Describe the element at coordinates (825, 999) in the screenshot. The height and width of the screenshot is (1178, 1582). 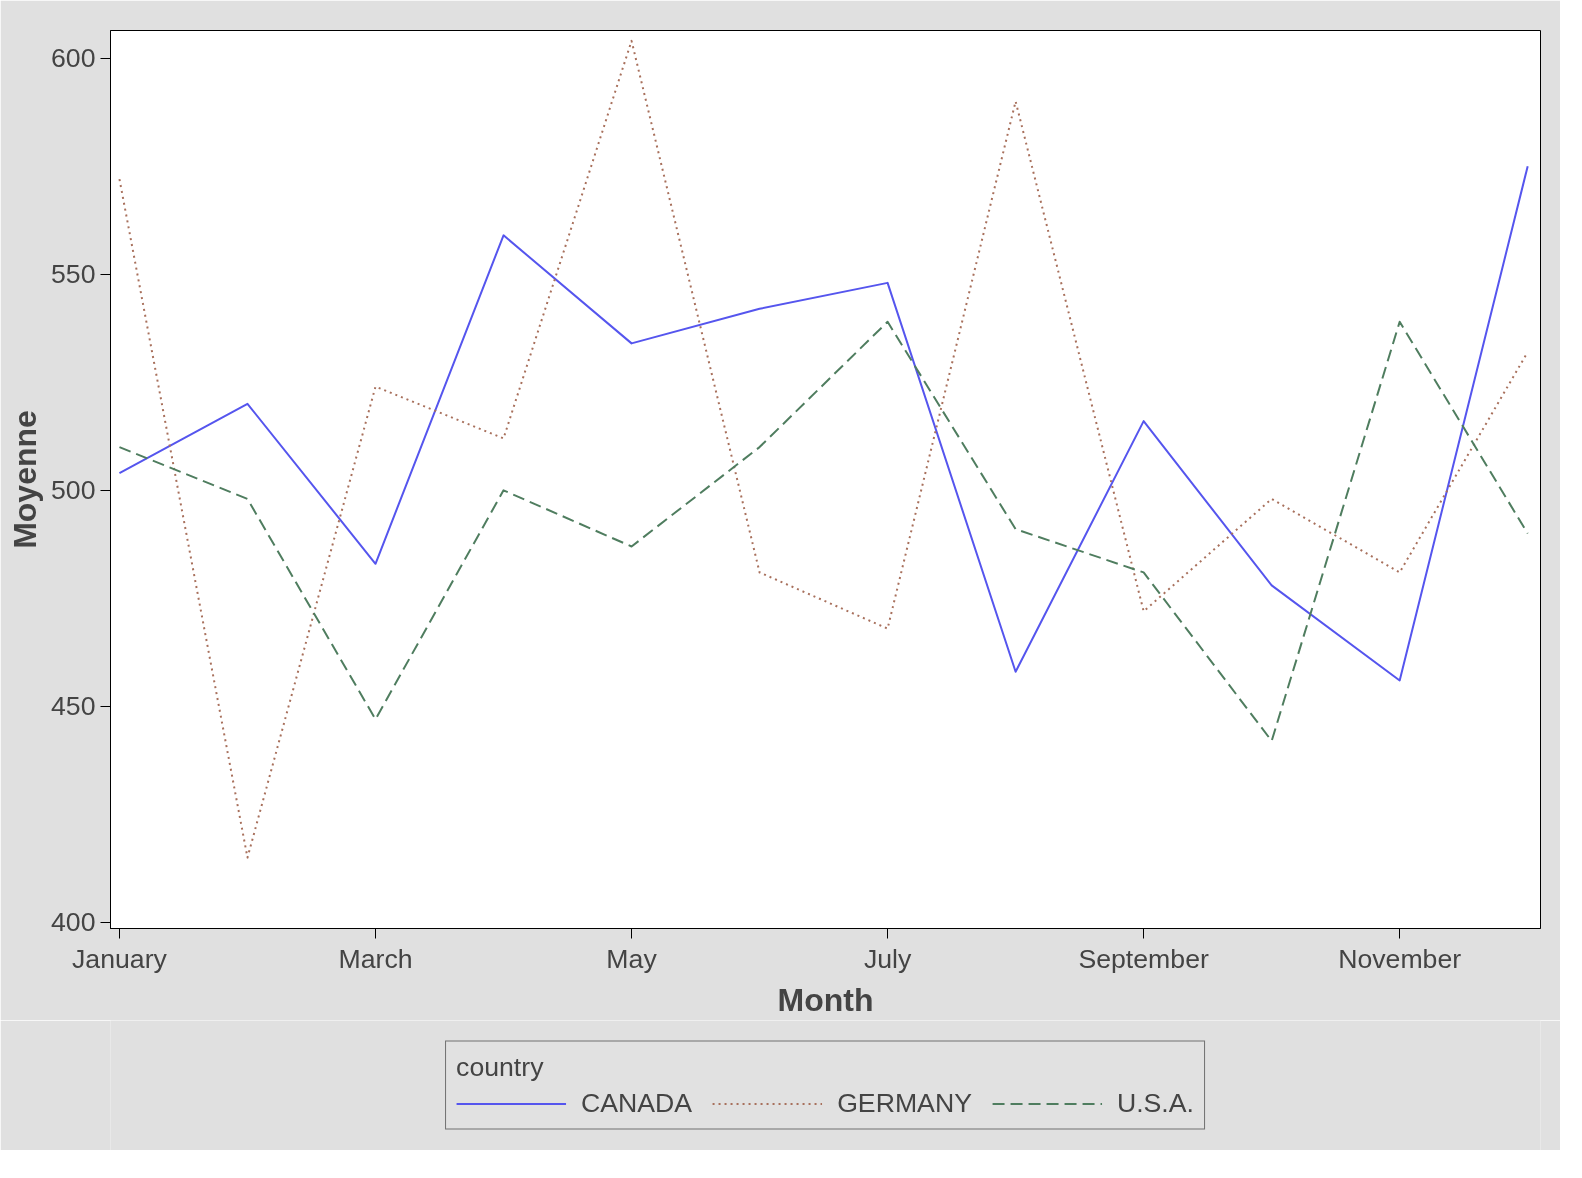
I see `x-axis-title: Month` at that location.